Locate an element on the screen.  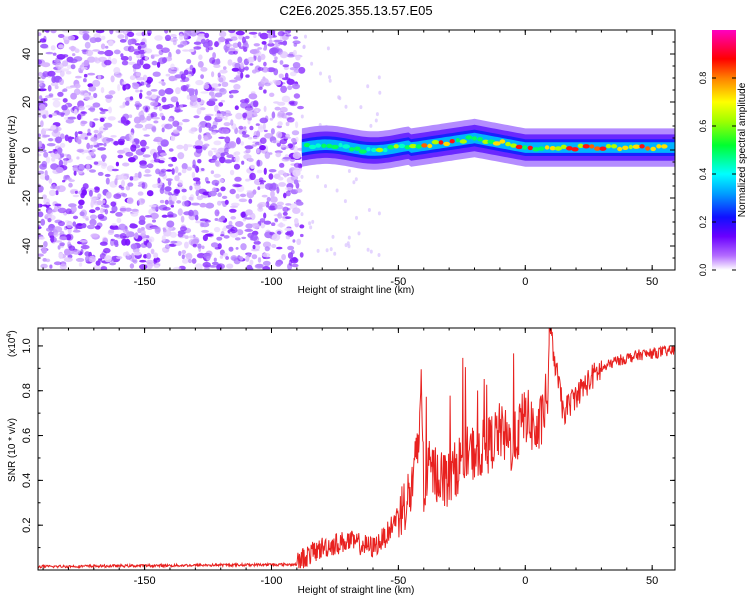
snr-xtick-label: -150 is located at coordinates (145, 581).